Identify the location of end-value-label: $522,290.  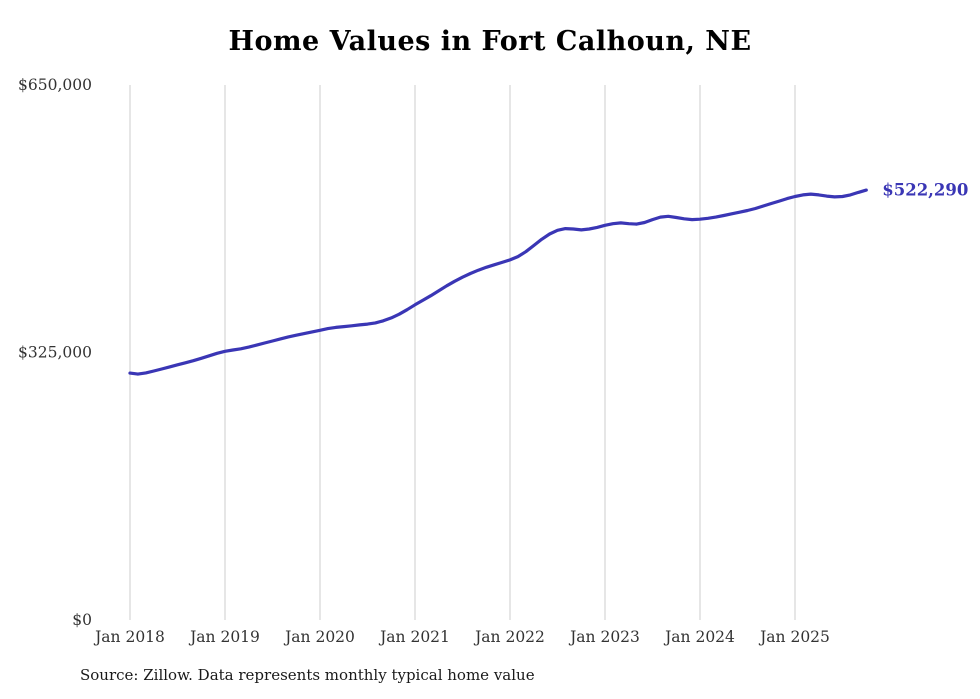
(925, 190).